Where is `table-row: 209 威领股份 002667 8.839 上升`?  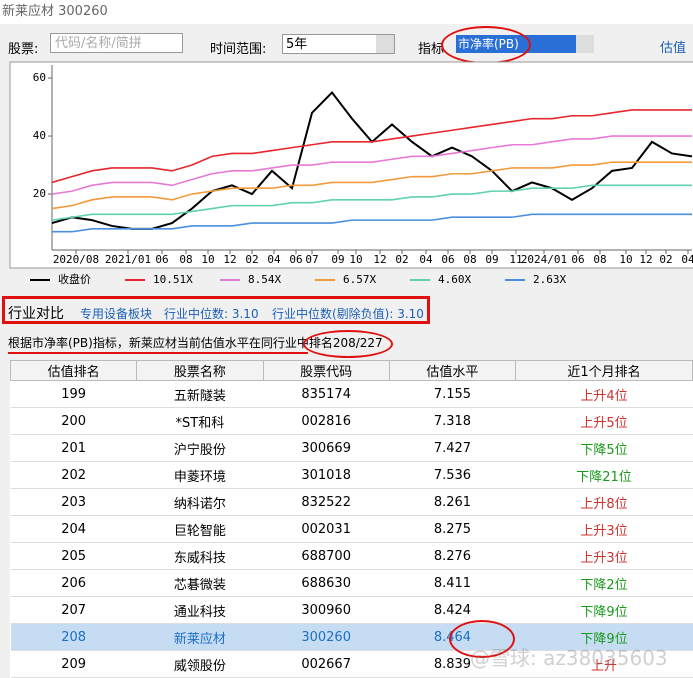 table-row: 209 威领股份 002667 8.839 上升 is located at coordinates (351, 664).